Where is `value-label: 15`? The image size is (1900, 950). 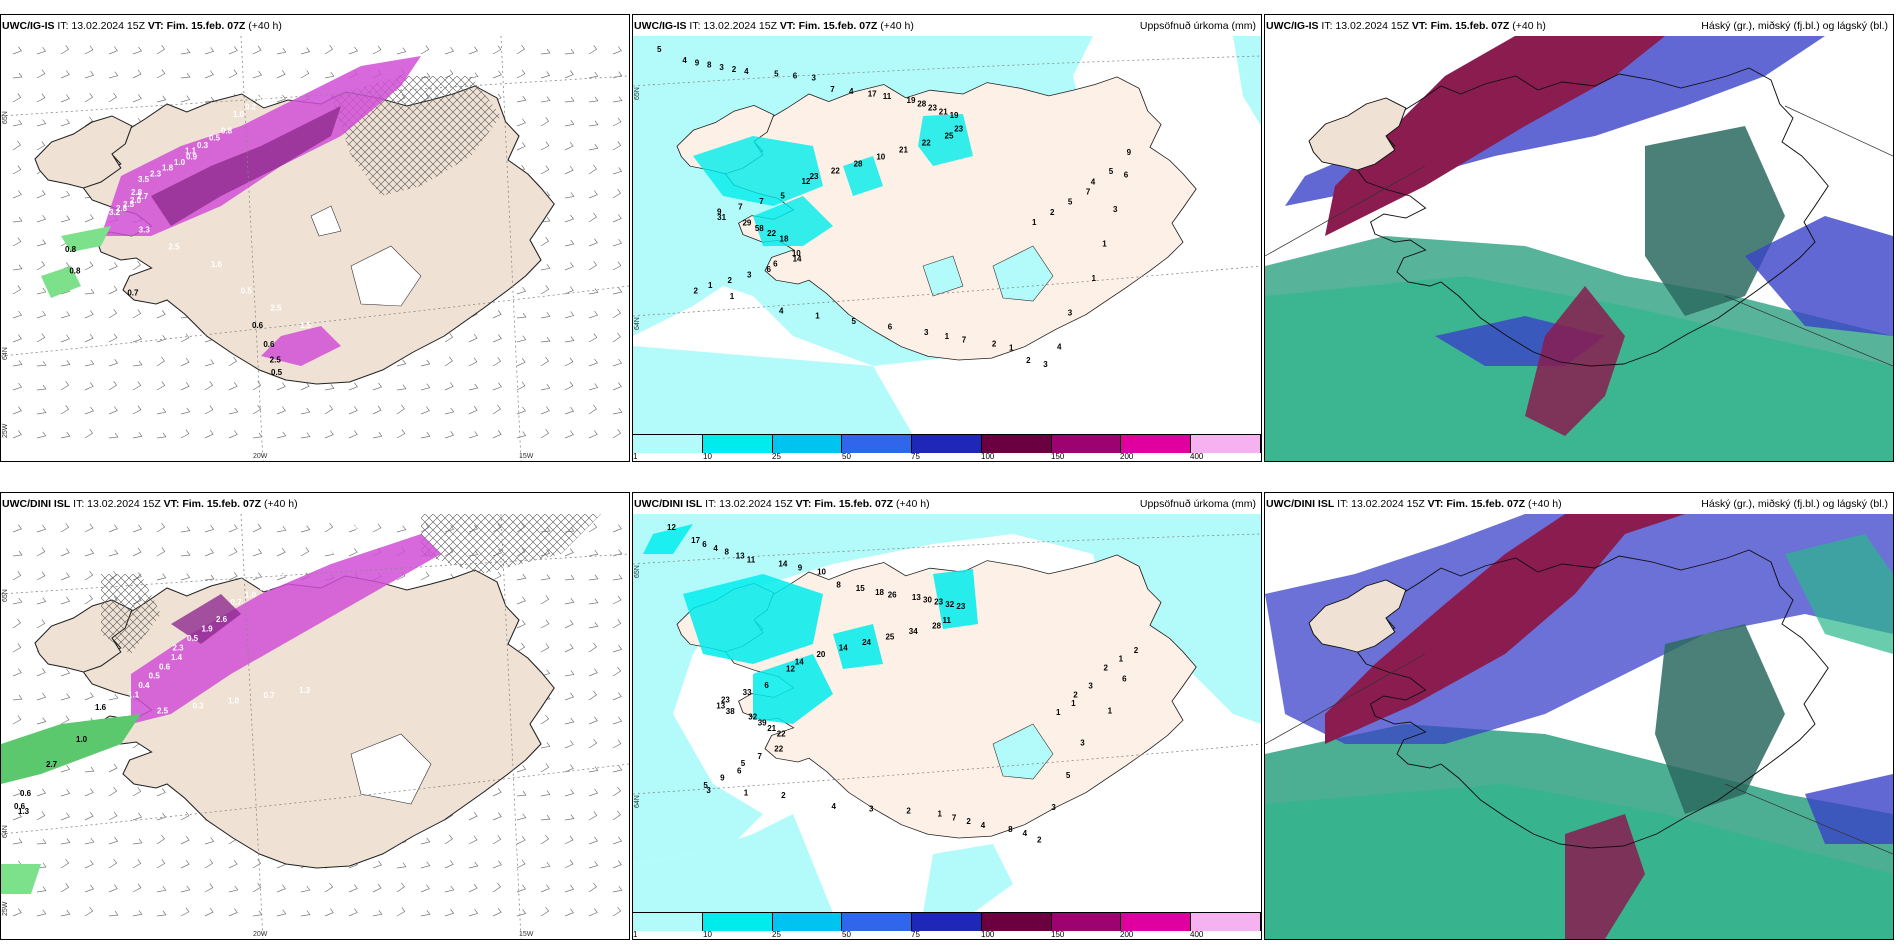
value-label: 15 is located at coordinates (860, 588).